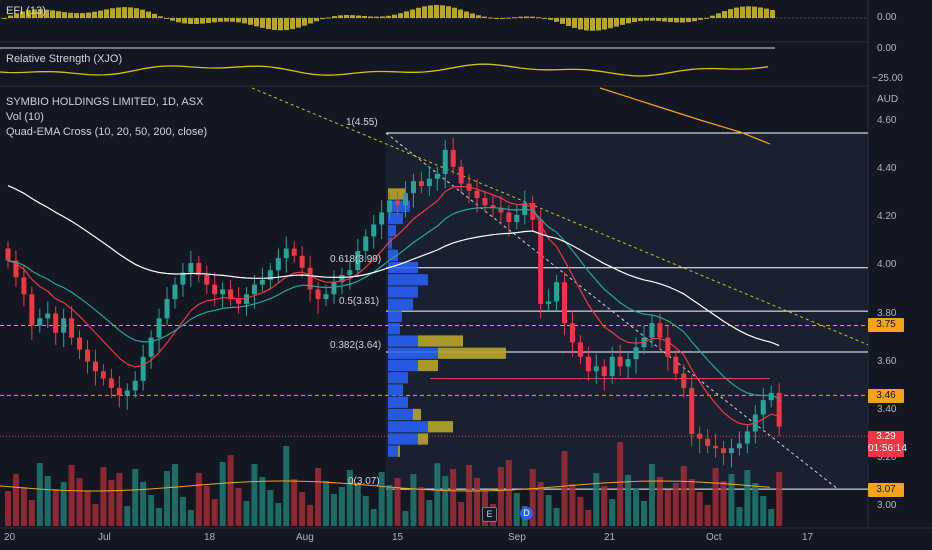 Image resolution: width=932 pixels, height=550 pixels. What do you see at coordinates (105, 102) in the screenshot?
I see `symbol-title: SYMBIO HOLDINGS LIMITED, 1D, ASX` at bounding box center [105, 102].